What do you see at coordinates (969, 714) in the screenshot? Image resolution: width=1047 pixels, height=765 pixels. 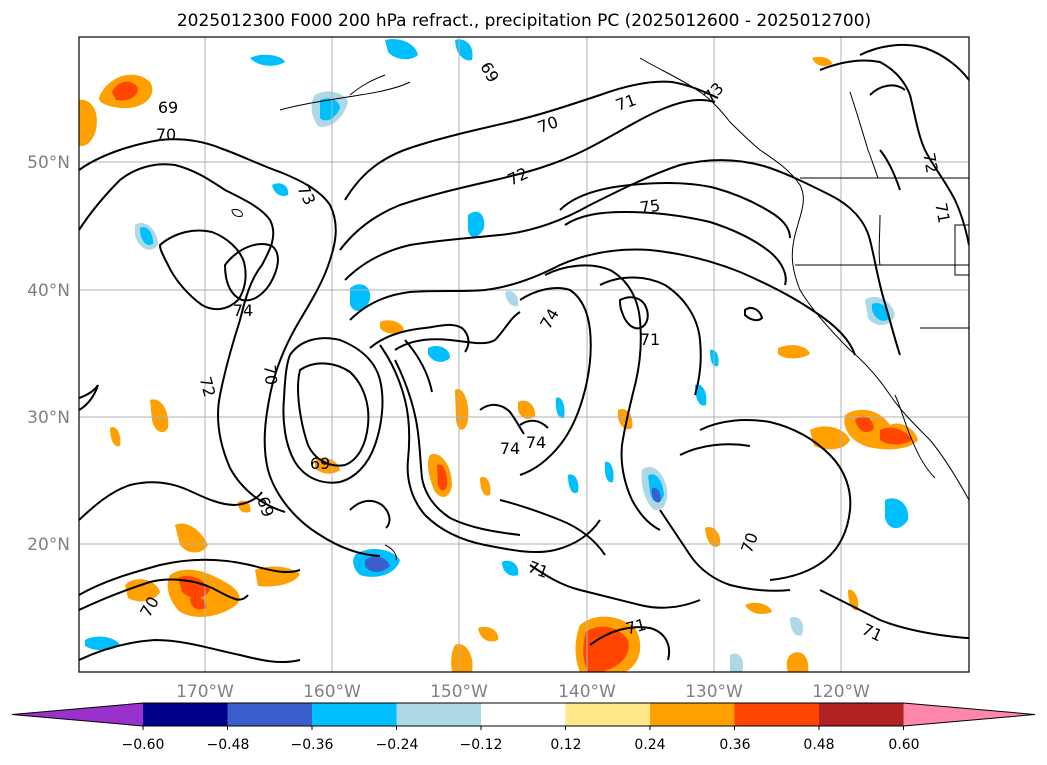 I see `colorbar-extend-max` at bounding box center [969, 714].